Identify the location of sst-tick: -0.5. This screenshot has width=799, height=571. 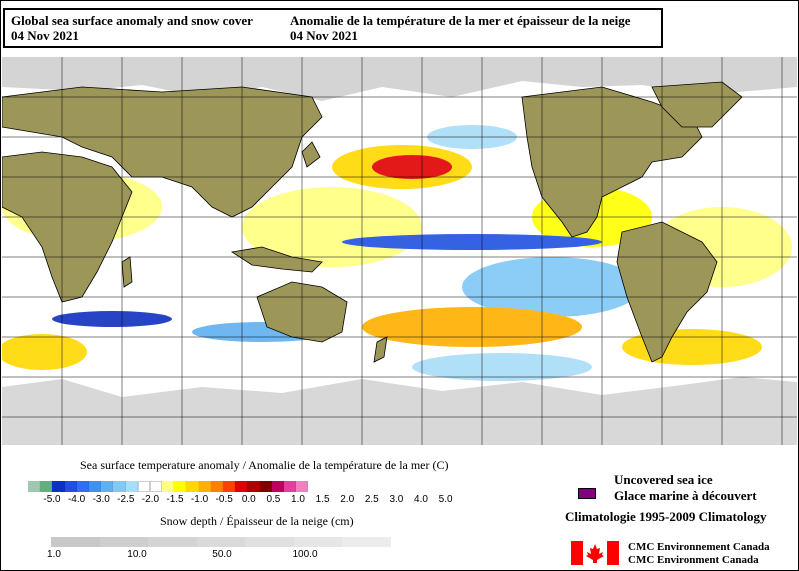
(224, 499).